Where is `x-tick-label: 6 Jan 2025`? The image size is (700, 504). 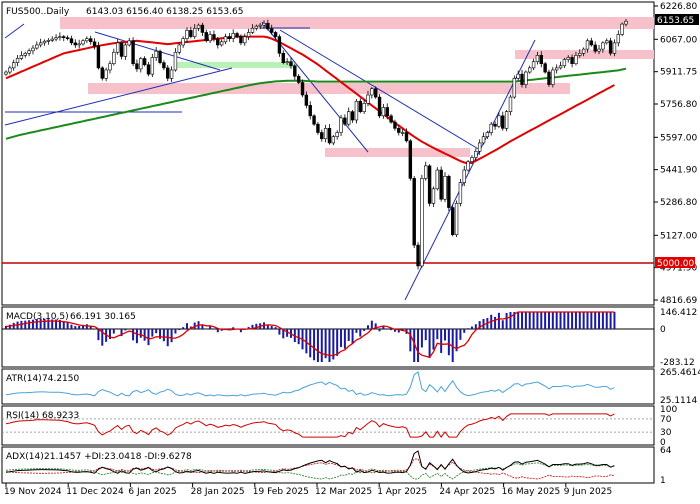
x-tick-label: 6 Jan 2025 is located at coordinates (152, 492).